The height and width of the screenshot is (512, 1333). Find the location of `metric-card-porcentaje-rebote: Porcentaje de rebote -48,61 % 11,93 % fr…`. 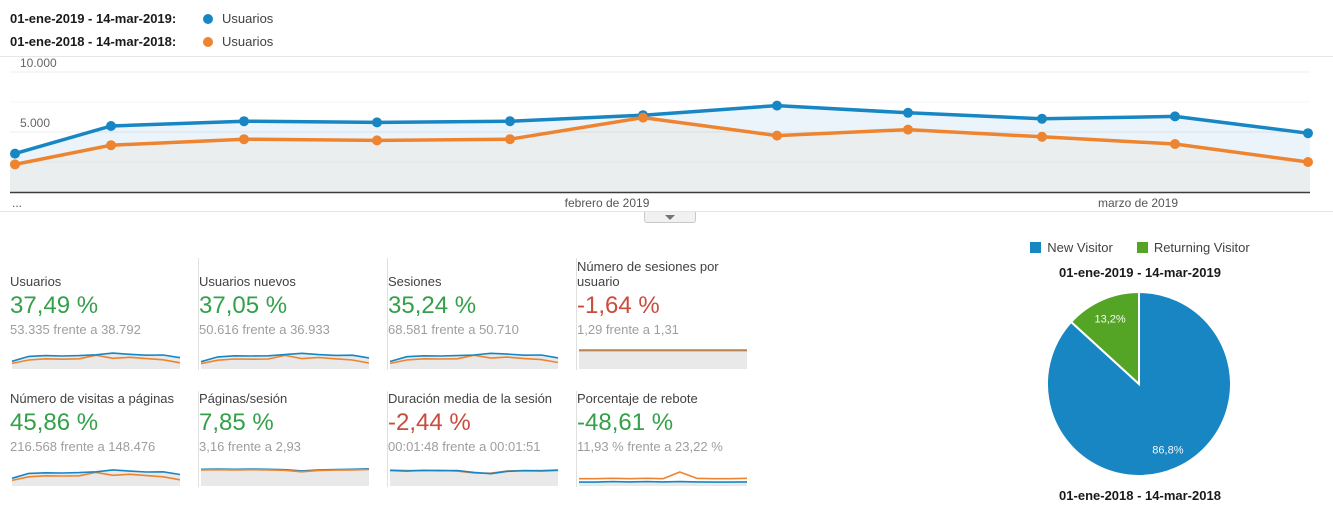

metric-card-porcentaje-rebote: Porcentaje de rebote -48,61 % 11,93 % fr… is located at coordinates (671, 439).